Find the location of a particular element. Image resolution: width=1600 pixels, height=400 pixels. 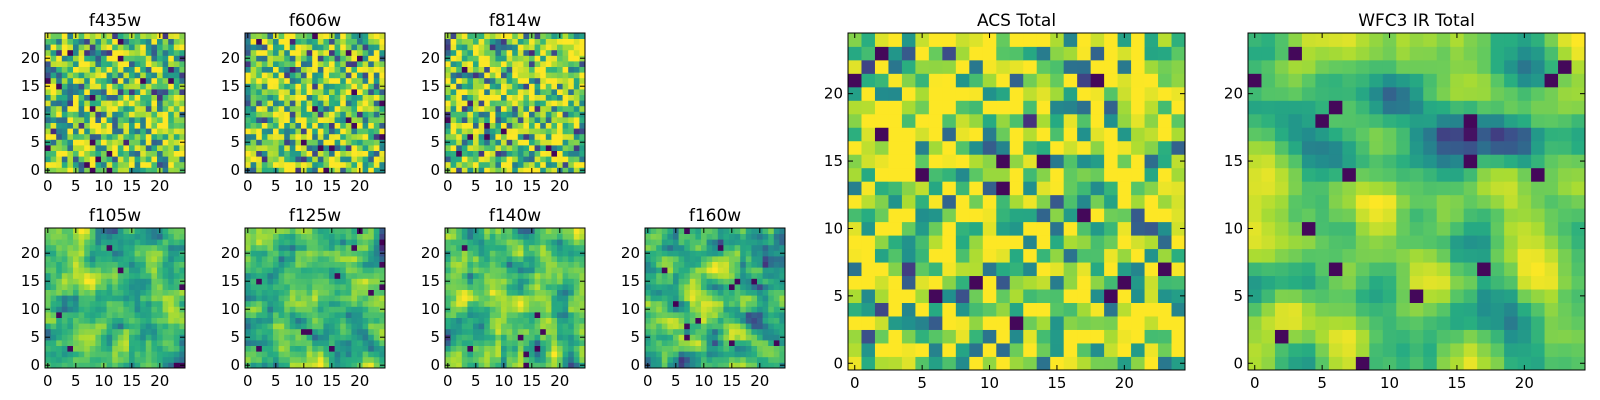

y-tick-label: 10 is located at coordinates (230, 309).